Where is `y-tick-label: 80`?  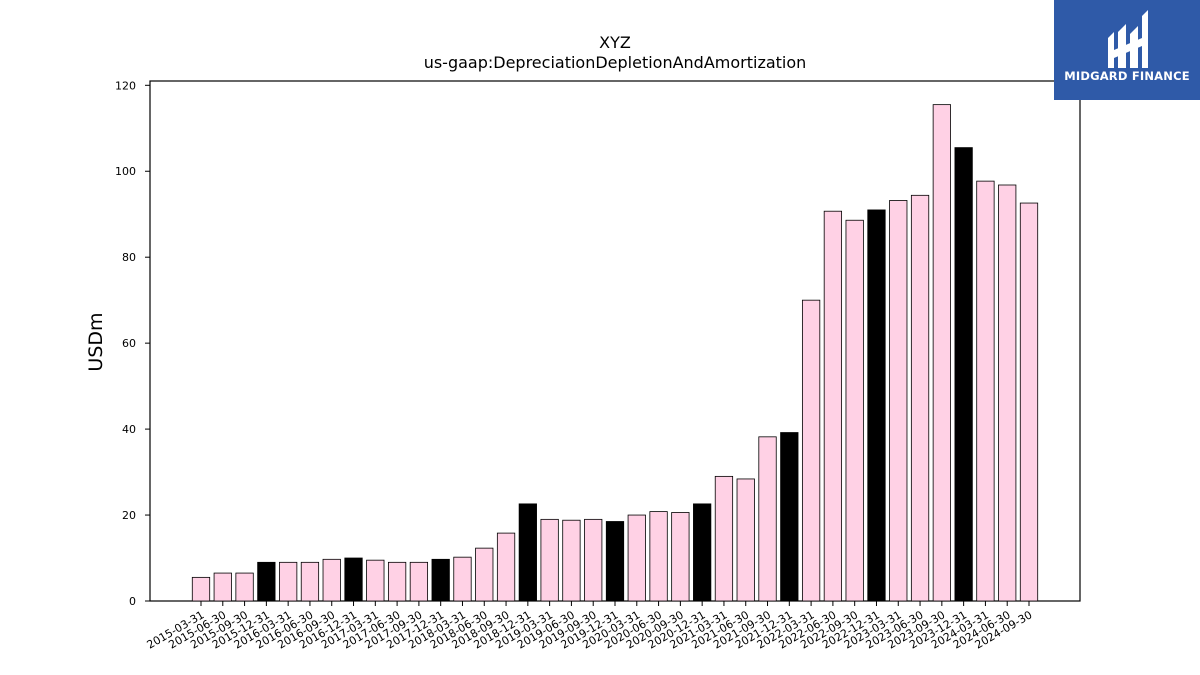
y-tick-label: 80 is located at coordinates (129, 257).